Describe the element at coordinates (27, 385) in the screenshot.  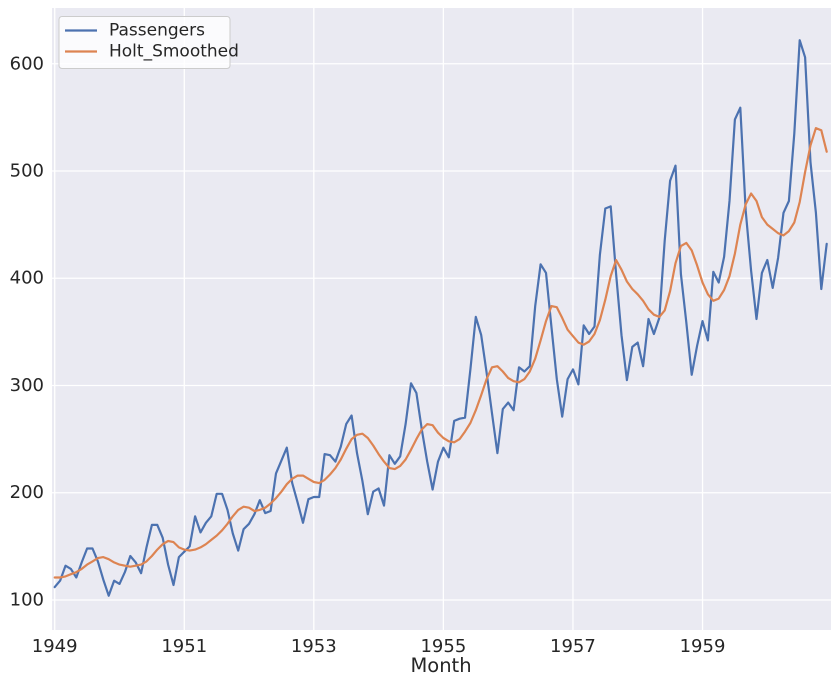
I see `y-tick-label: 300` at that location.